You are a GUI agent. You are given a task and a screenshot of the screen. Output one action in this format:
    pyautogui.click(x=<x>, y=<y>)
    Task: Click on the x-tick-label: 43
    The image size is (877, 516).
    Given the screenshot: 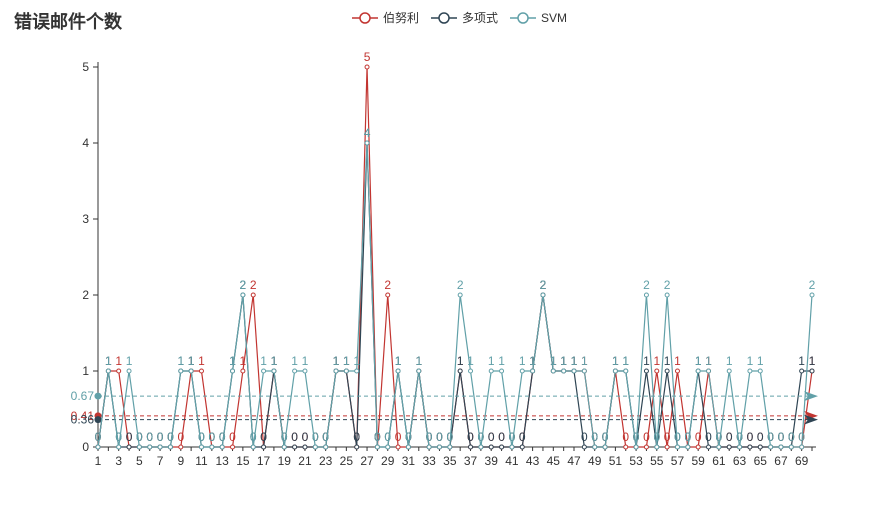 What is the action you would take?
    pyautogui.click(x=533, y=461)
    